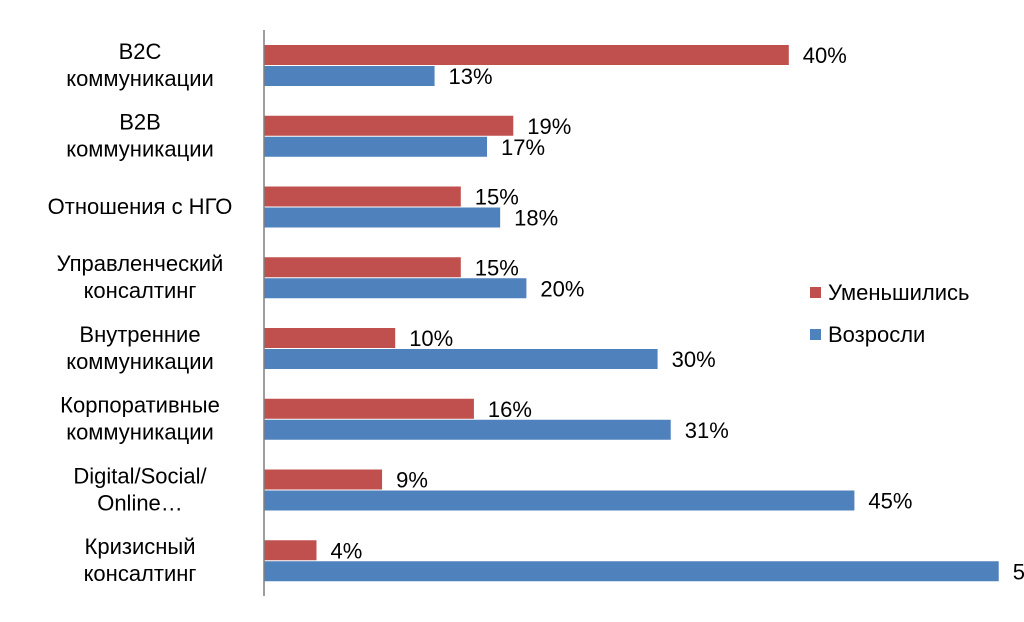 The height and width of the screenshot is (622, 1024). I want to click on bar-возросли-управленческий-консалтинг, so click(395, 288).